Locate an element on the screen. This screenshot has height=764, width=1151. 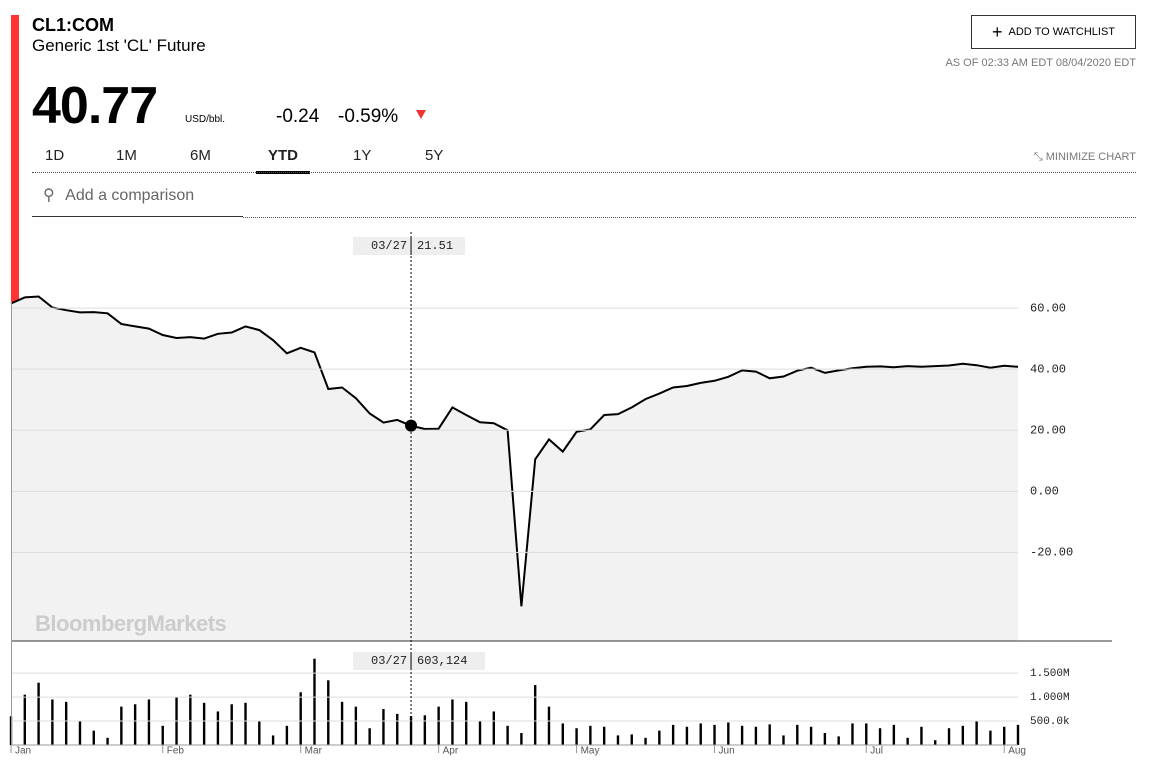
y-tick-label: 500.0k is located at coordinates (1050, 722).